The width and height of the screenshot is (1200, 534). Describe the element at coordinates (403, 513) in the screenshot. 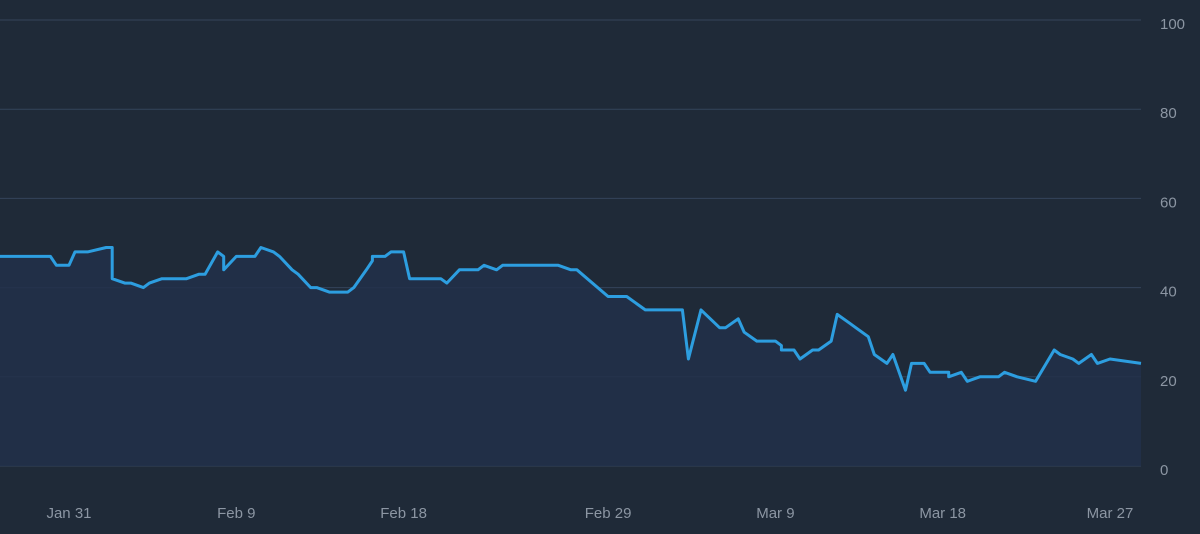

I see `x-tick-label: Feb 18` at that location.